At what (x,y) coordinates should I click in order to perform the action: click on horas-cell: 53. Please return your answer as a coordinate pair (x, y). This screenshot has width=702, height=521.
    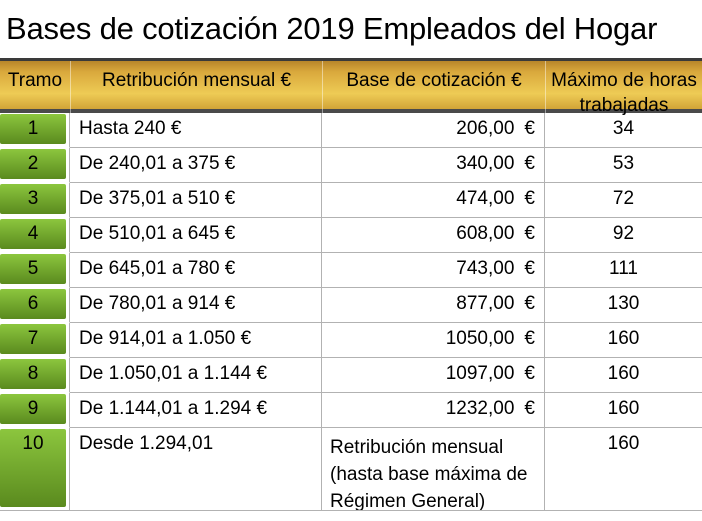
    Looking at the image, I should click on (623, 165).